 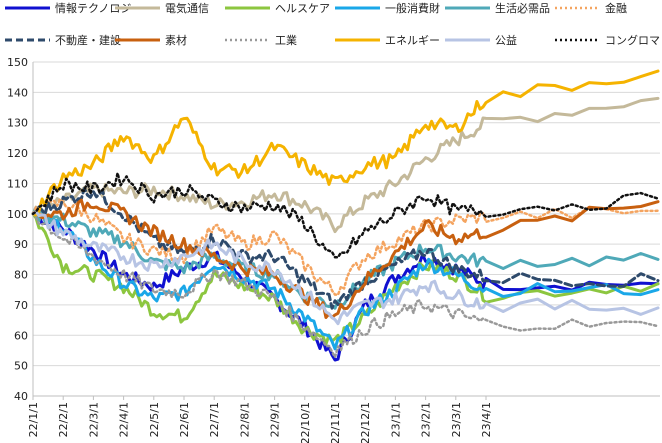 I want to click on legend-label: 公益, so click(x=506, y=40).